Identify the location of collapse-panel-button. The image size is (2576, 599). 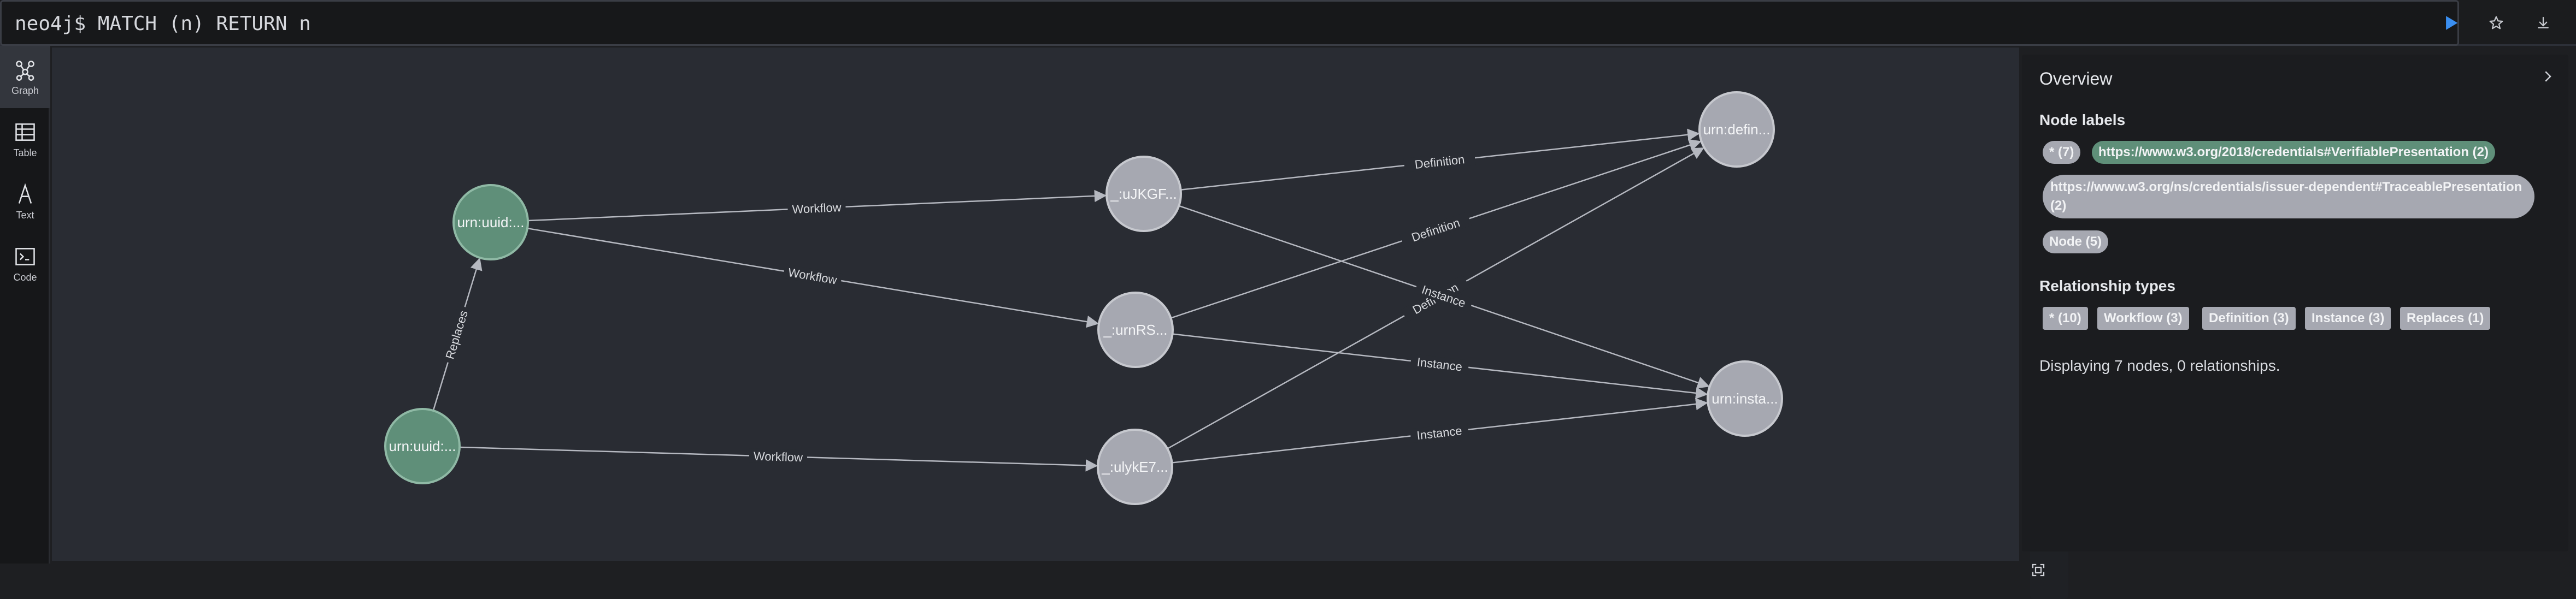
(2548, 76).